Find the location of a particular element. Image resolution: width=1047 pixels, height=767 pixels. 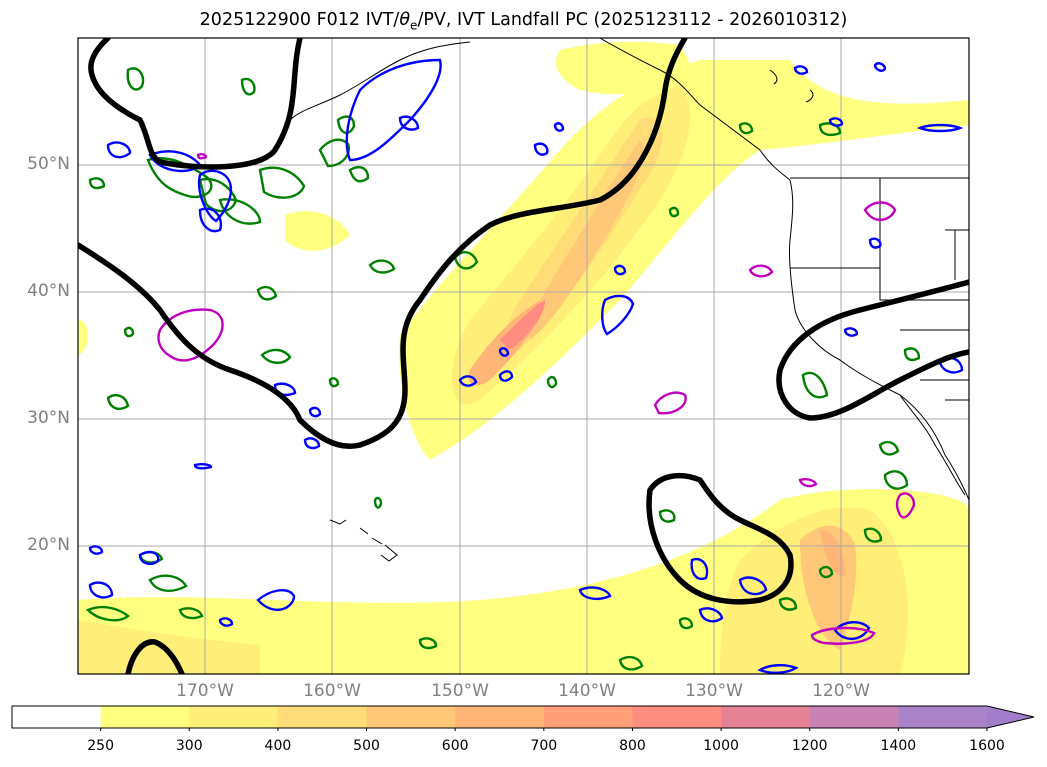

lat-label-30n: 30°N is located at coordinates (48, 418).